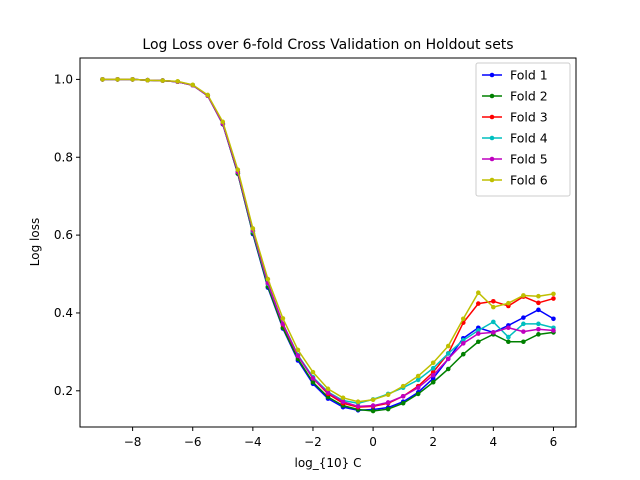 The width and height of the screenshot is (640, 480). What do you see at coordinates (494, 442) in the screenshot?
I see `x-tick-label: 4` at bounding box center [494, 442].